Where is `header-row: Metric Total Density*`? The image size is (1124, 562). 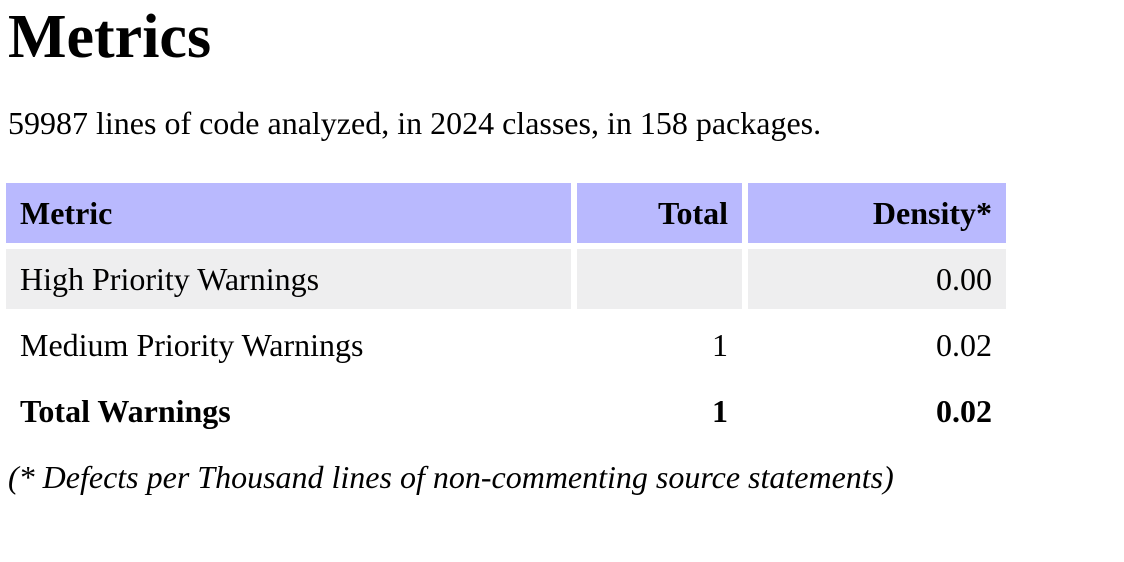 header-row: Metric Total Density* is located at coordinates (506, 213).